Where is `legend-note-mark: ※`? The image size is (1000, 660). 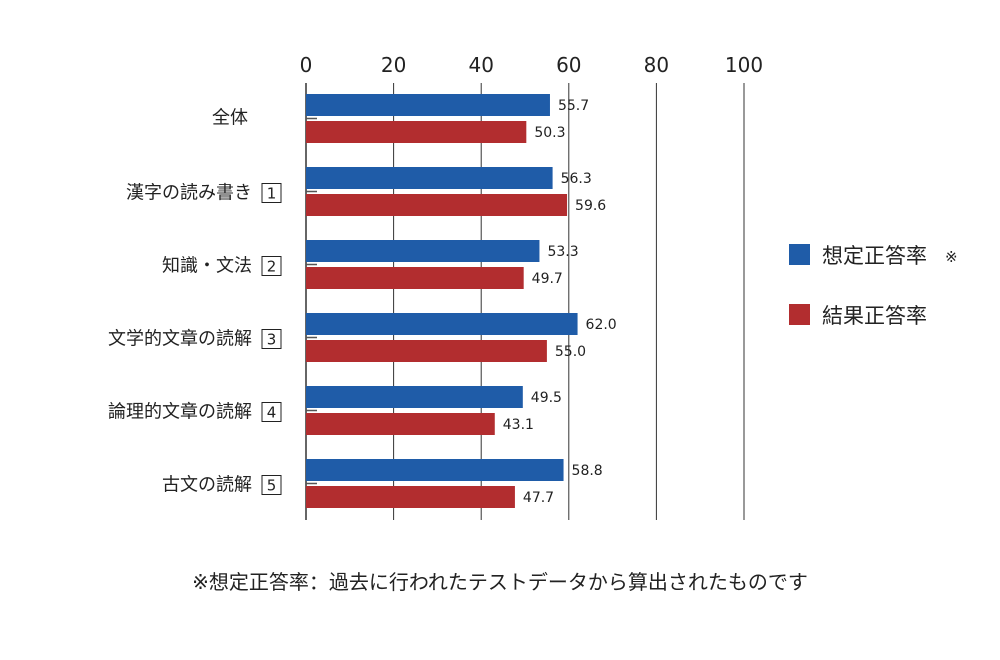 legend-note-mark: ※ is located at coordinates (951, 257).